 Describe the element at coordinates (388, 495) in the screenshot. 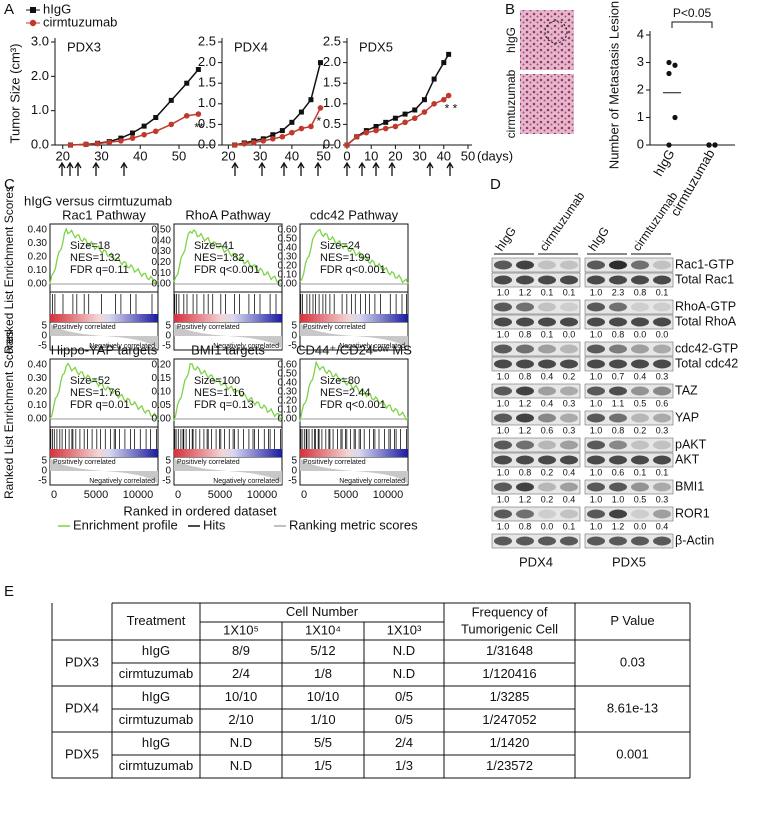

I see `x-tick-label: 10000` at that location.